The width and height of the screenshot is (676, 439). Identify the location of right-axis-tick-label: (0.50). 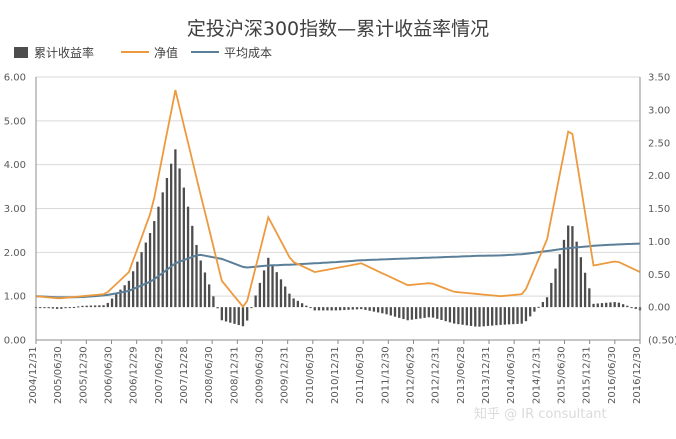
(662, 341).